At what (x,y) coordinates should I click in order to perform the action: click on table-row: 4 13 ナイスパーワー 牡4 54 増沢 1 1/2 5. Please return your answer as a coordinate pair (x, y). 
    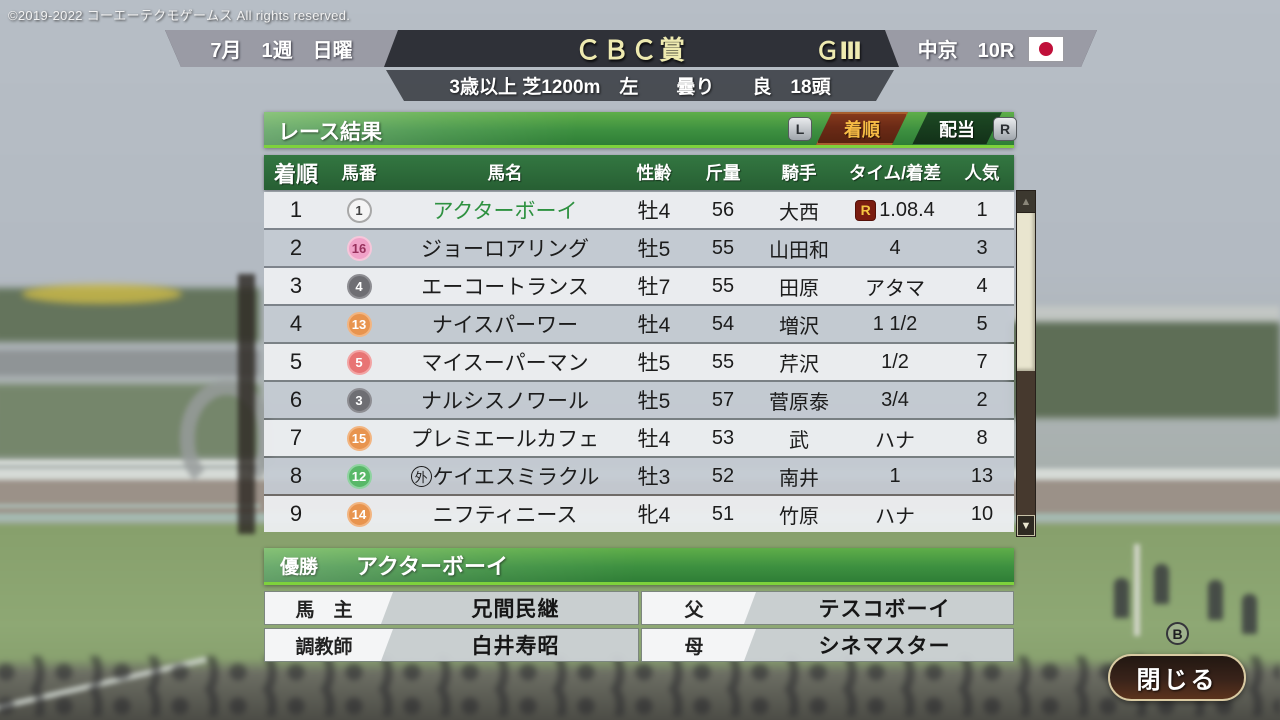
    Looking at the image, I should click on (639, 324).